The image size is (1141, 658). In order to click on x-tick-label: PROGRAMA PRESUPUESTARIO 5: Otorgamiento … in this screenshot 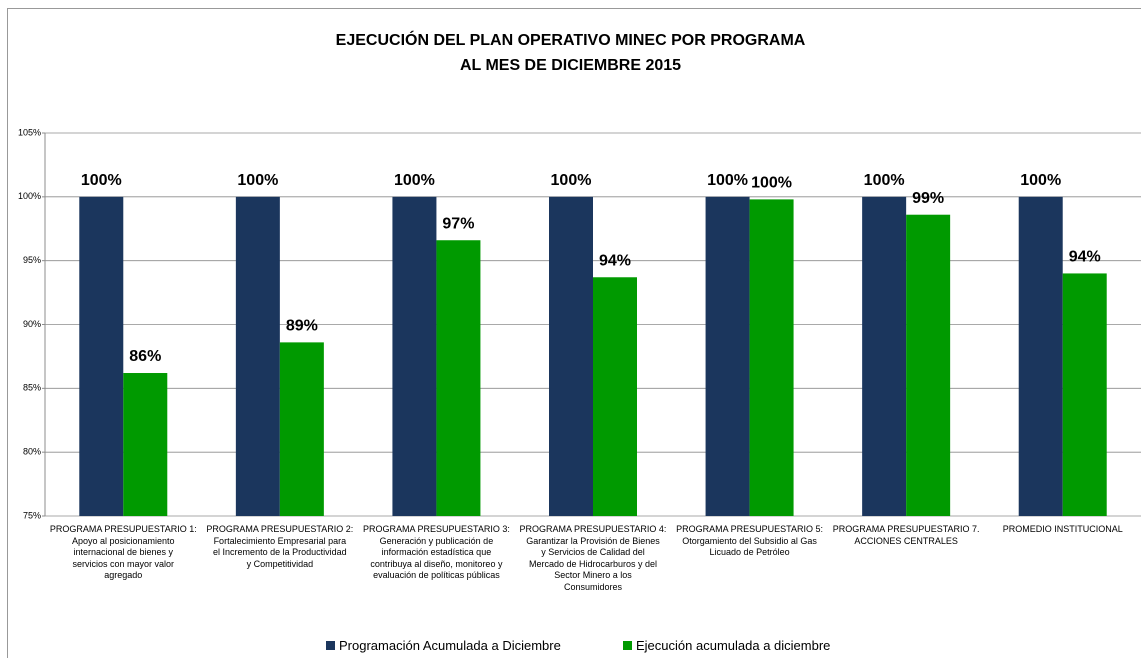, I will do `click(749, 541)`.